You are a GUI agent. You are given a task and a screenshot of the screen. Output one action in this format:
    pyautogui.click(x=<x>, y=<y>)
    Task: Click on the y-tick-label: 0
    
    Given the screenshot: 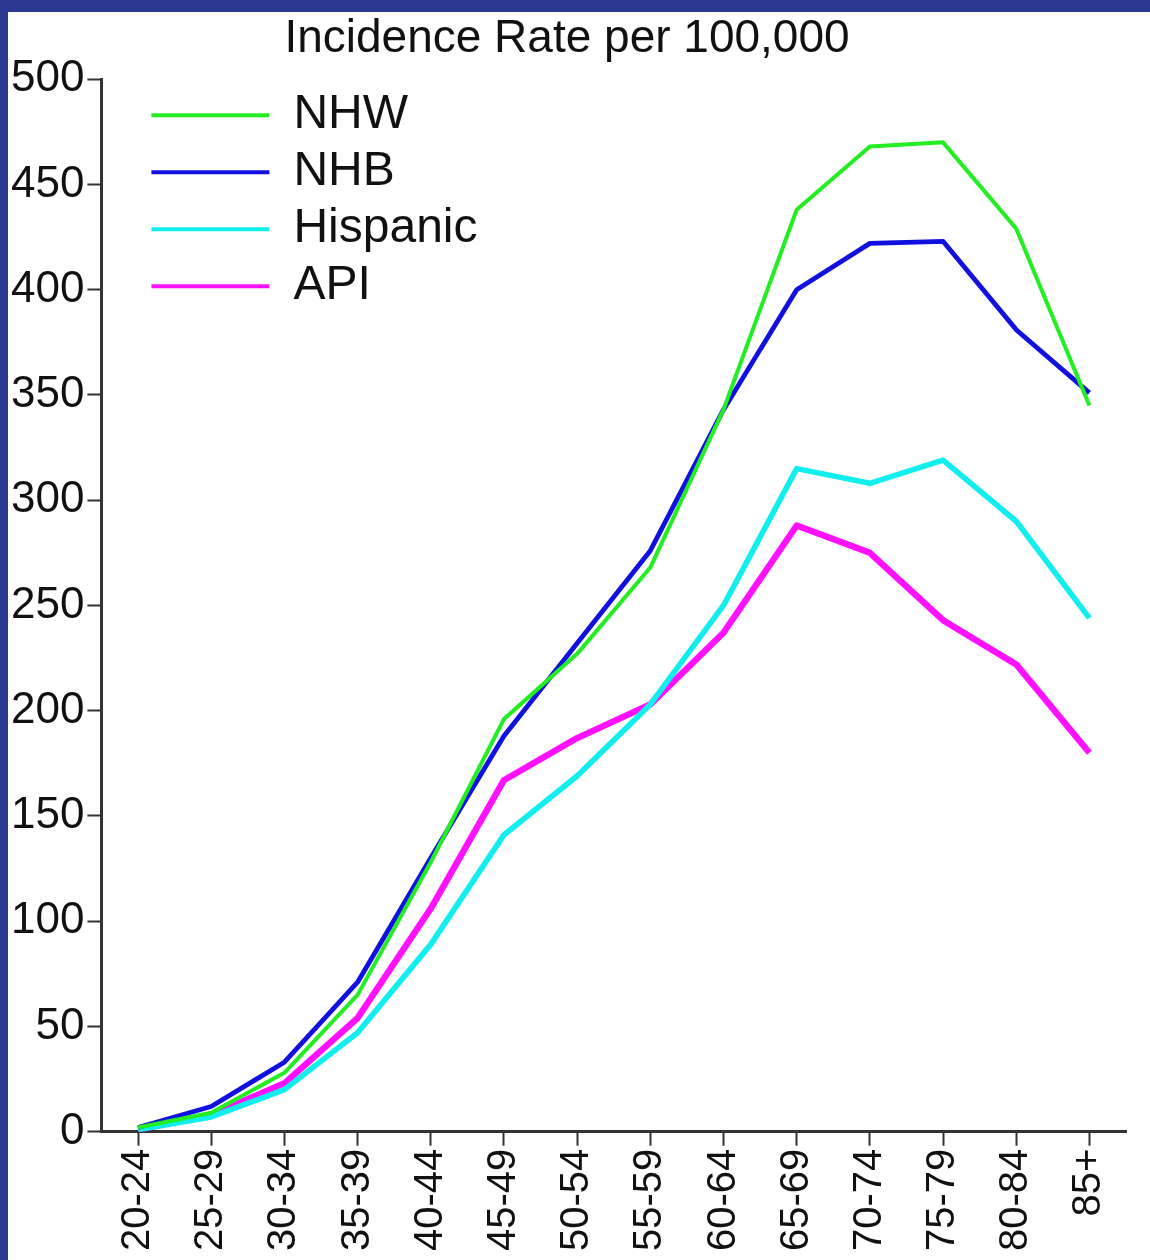 What is the action you would take?
    pyautogui.click(x=72, y=1128)
    